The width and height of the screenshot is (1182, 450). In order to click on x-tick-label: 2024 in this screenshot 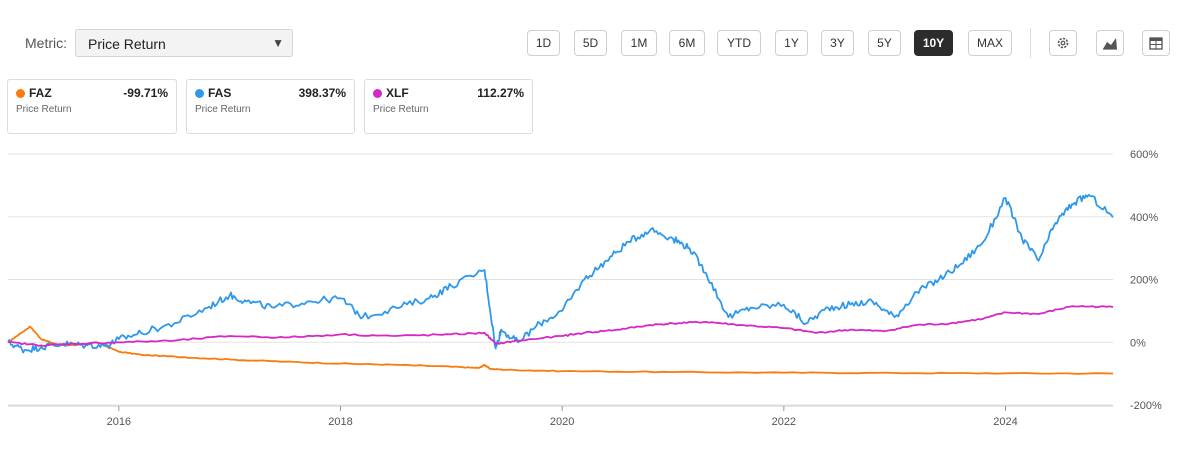, I will do `click(1005, 422)`.